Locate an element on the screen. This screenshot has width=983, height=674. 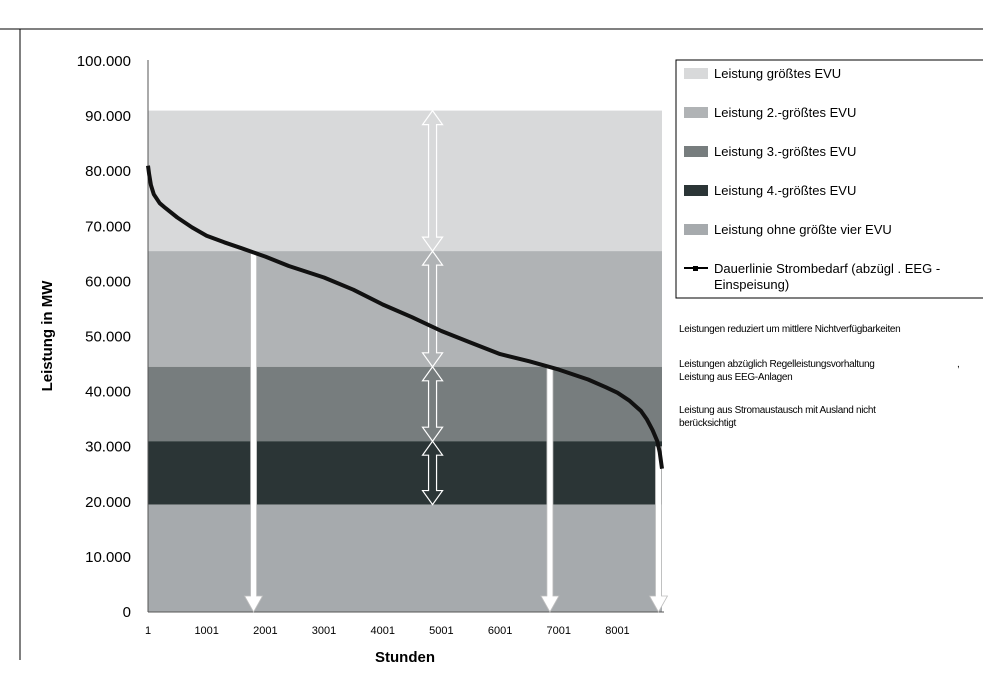
x-tick-label: 4001 is located at coordinates (382, 631).